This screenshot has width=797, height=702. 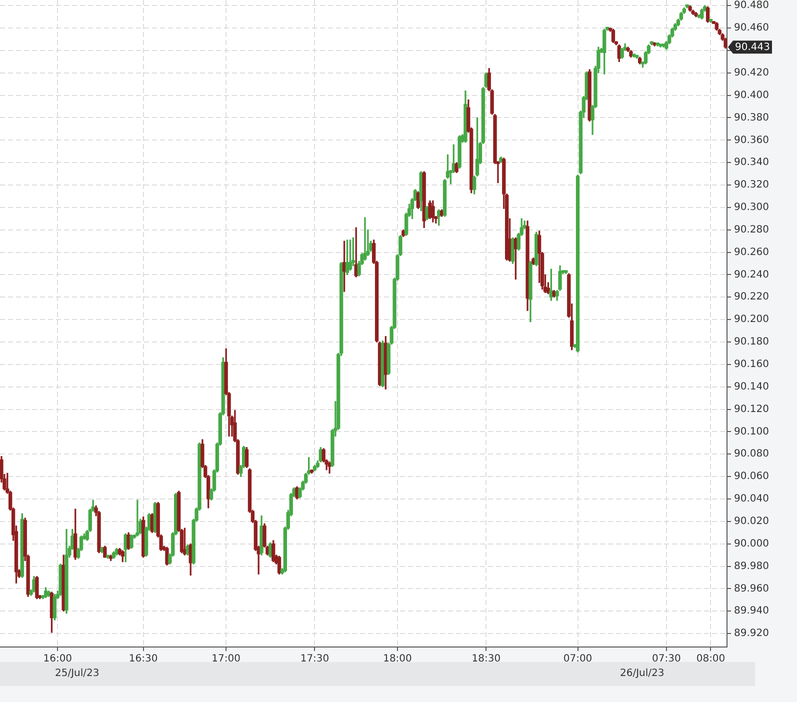 What do you see at coordinates (751, 364) in the screenshot?
I see `y-tick-label: 90.160` at bounding box center [751, 364].